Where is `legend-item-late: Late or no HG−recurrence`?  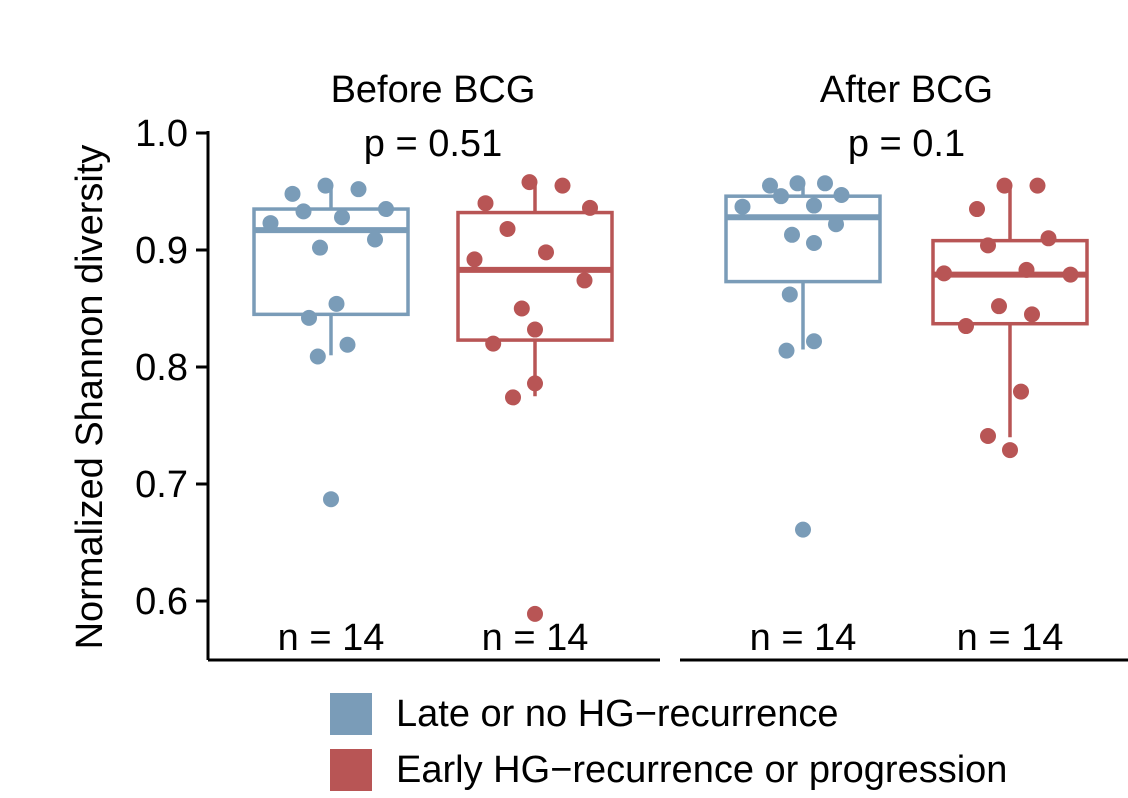 legend-item-late: Late or no HG−recurrence is located at coordinates (668, 714).